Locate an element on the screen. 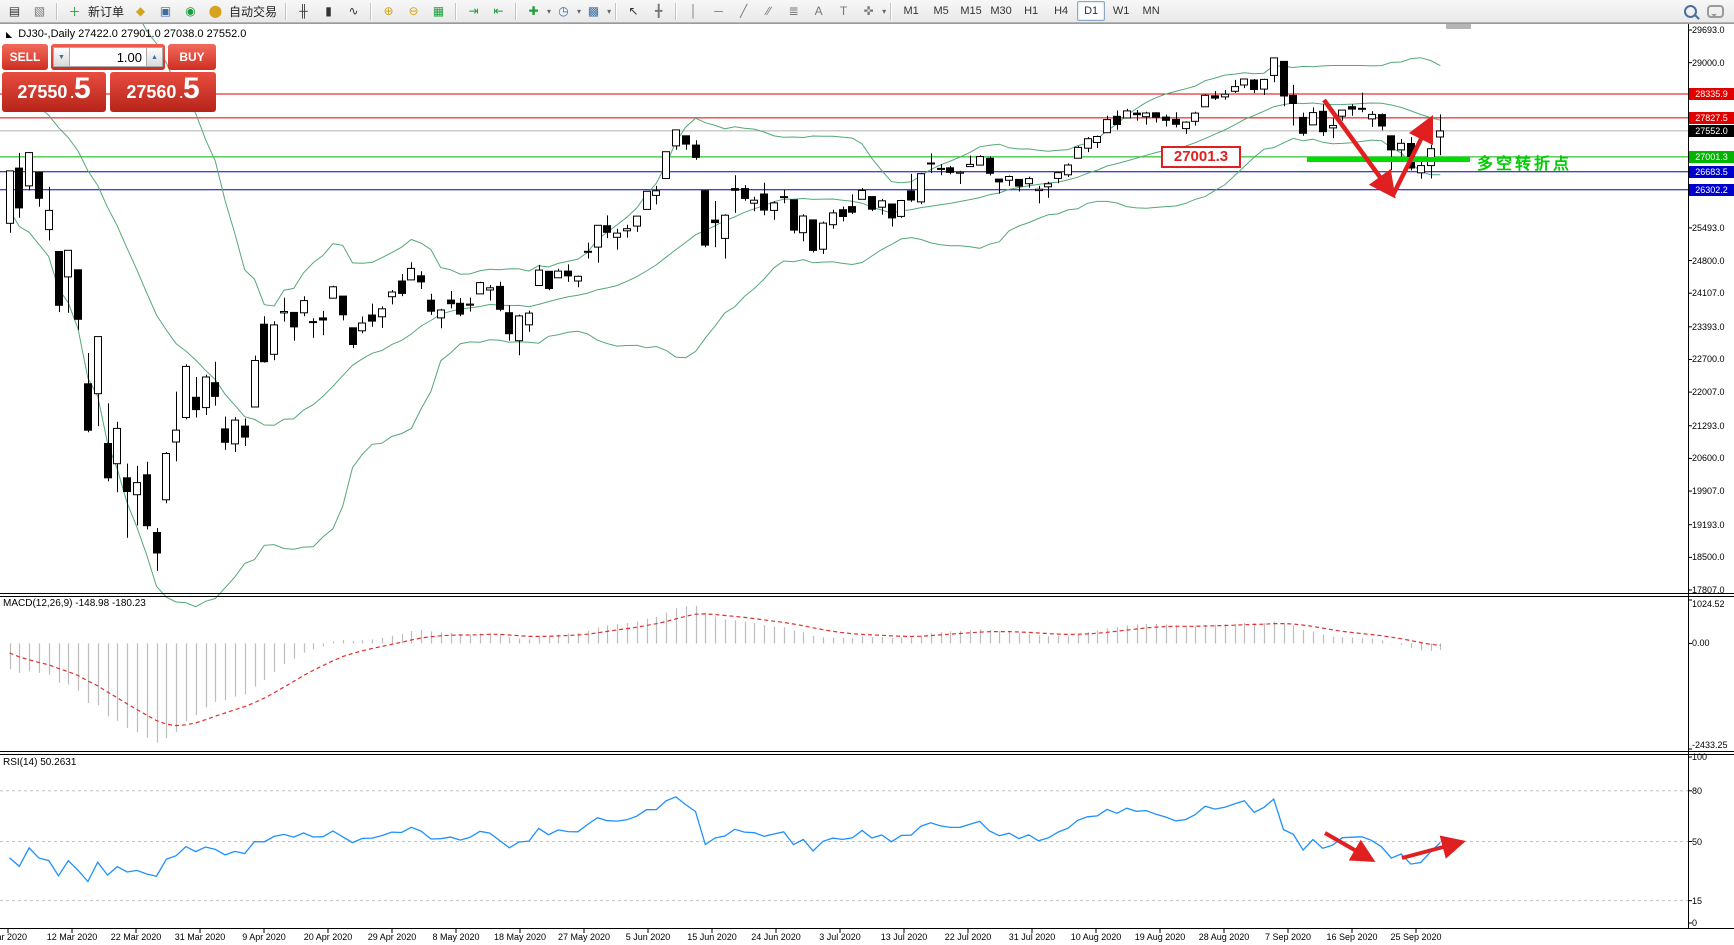 The width and height of the screenshot is (1734, 945). volume-input: 1.00 is located at coordinates (108, 57).